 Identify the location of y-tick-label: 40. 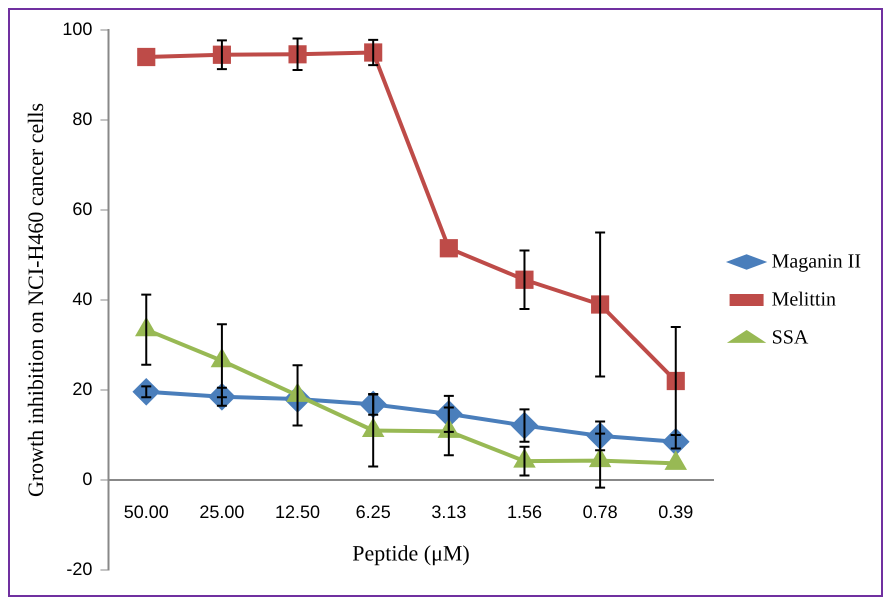
(82, 298).